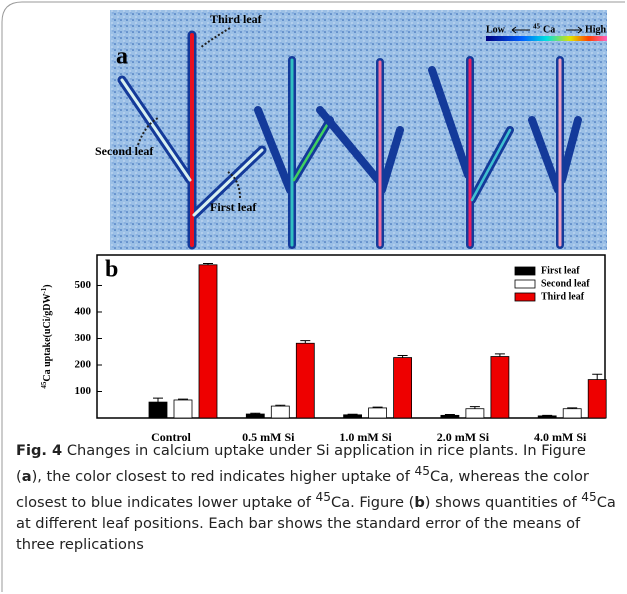  What do you see at coordinates (189, 113) in the screenshot?
I see `annotation-arrows` at bounding box center [189, 113].